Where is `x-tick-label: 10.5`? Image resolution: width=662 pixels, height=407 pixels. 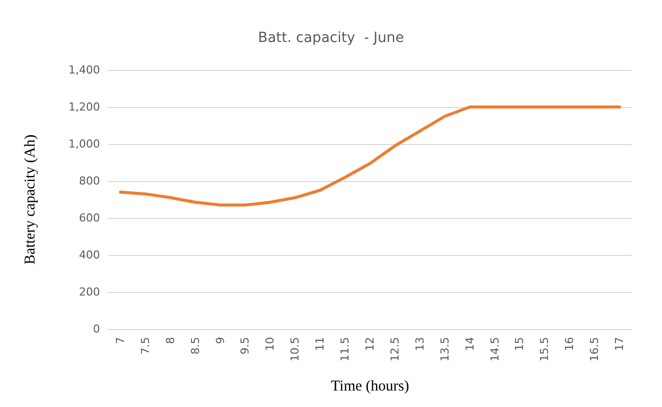 x-tick-label: 10.5 is located at coordinates (295, 349).